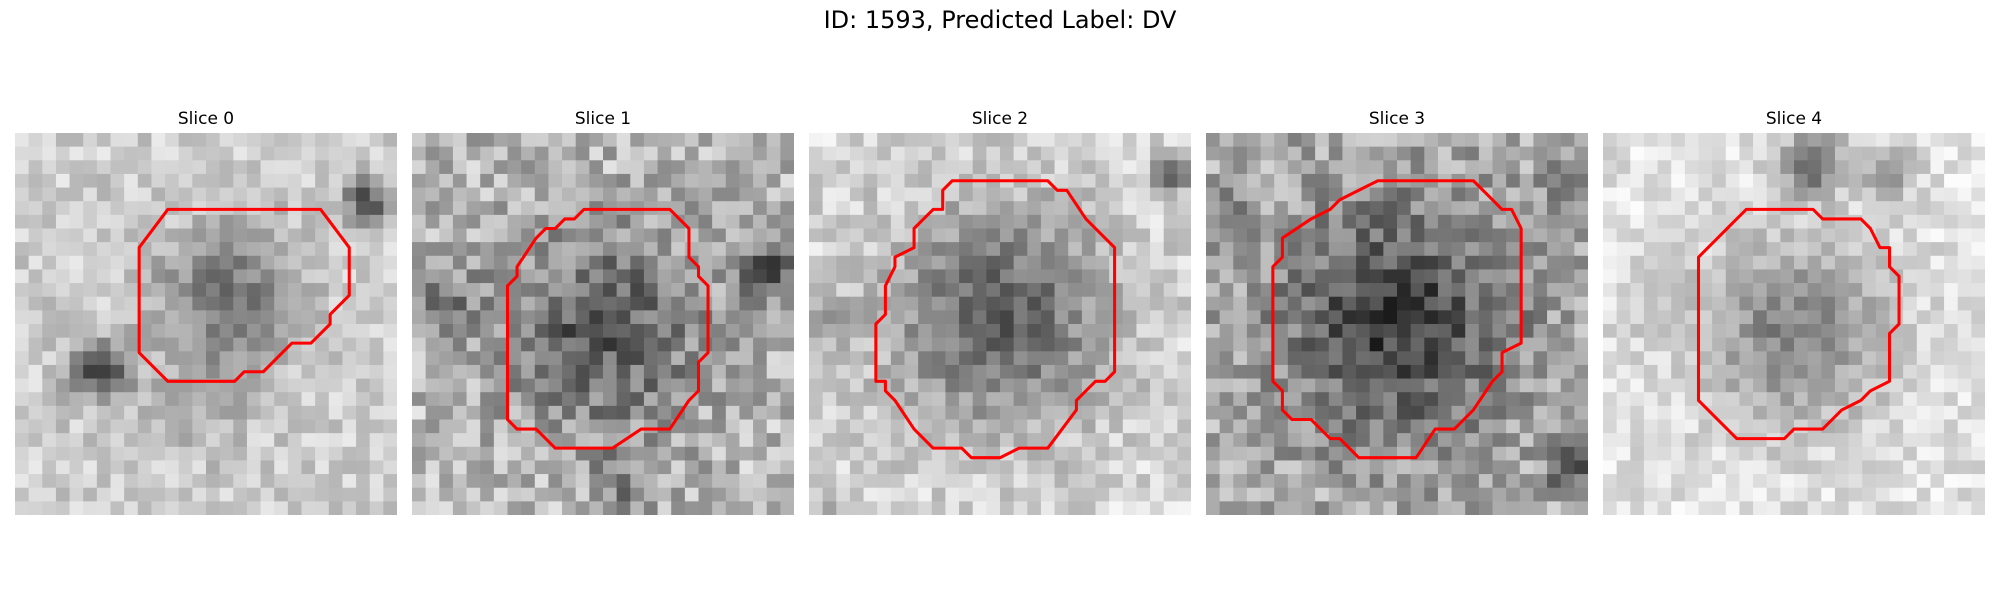 The width and height of the screenshot is (2000, 600). What do you see at coordinates (1397, 119) in the screenshot?
I see `slice-title: Slice 3` at bounding box center [1397, 119].